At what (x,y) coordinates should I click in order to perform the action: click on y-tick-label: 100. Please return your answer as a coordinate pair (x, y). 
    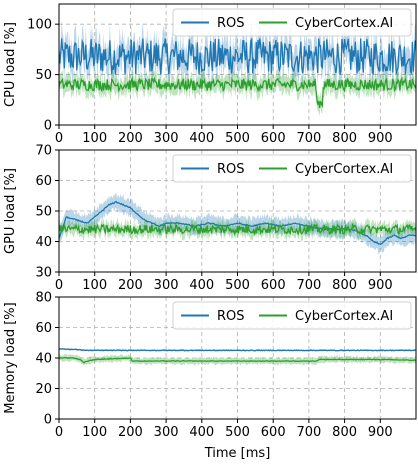
    Looking at the image, I should click on (39, 25).